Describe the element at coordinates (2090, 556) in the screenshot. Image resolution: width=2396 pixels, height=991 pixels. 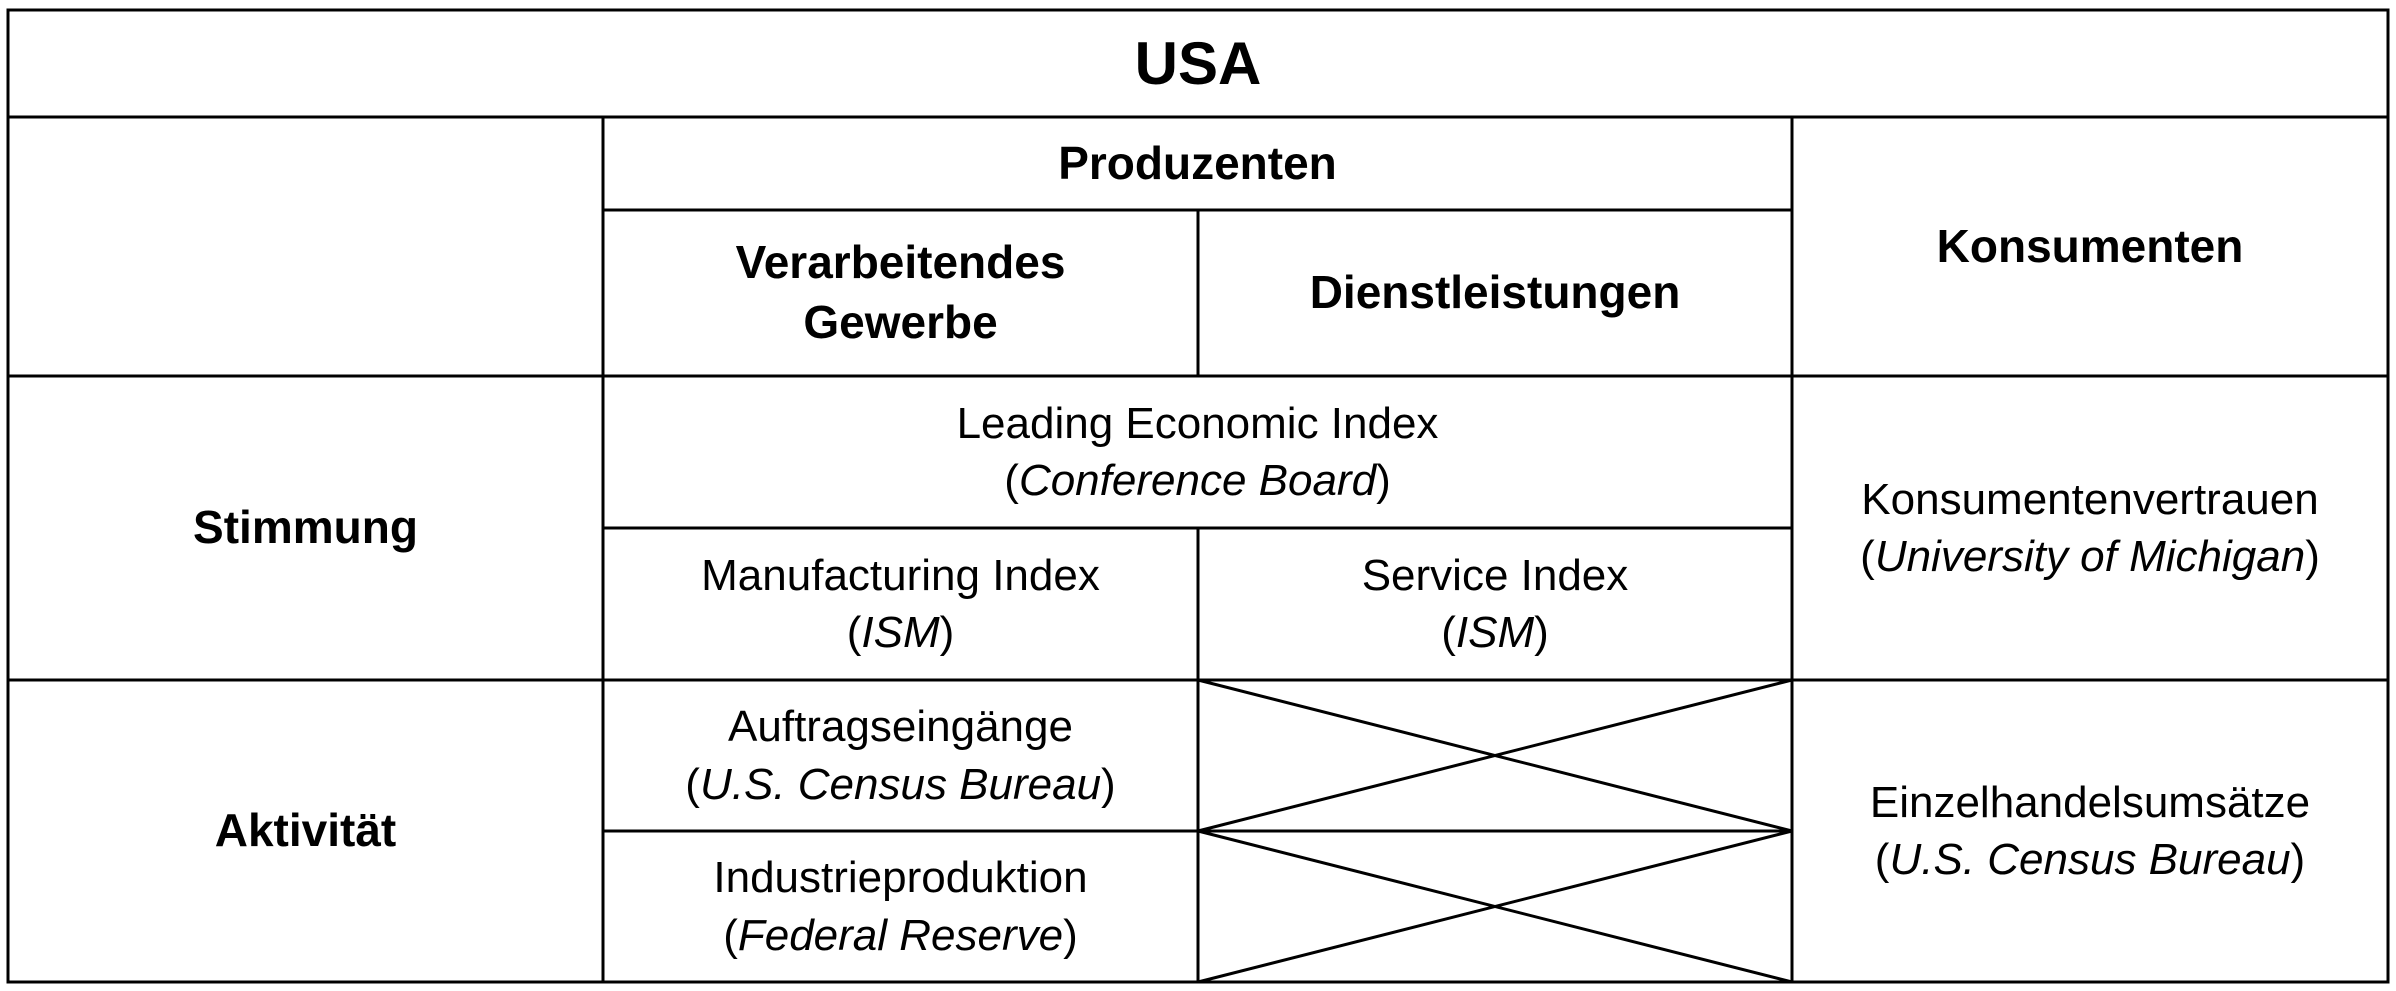
I see `cell-konsumentenvertrauen-source: (University of Michigan)` at that location.